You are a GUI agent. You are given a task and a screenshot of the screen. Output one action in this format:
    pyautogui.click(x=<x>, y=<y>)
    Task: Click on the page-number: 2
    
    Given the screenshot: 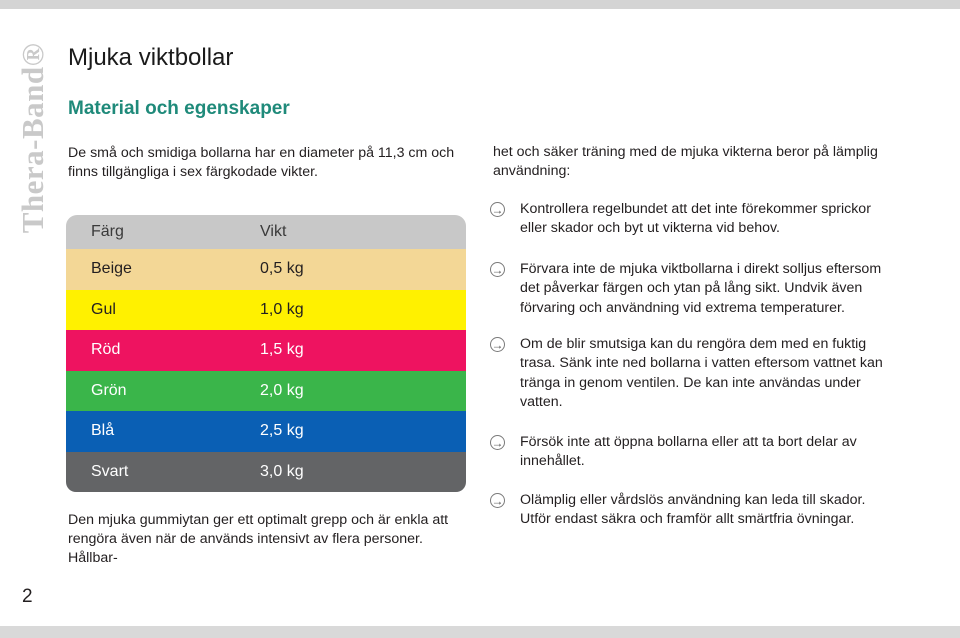 What is the action you would take?
    pyautogui.click(x=27, y=596)
    